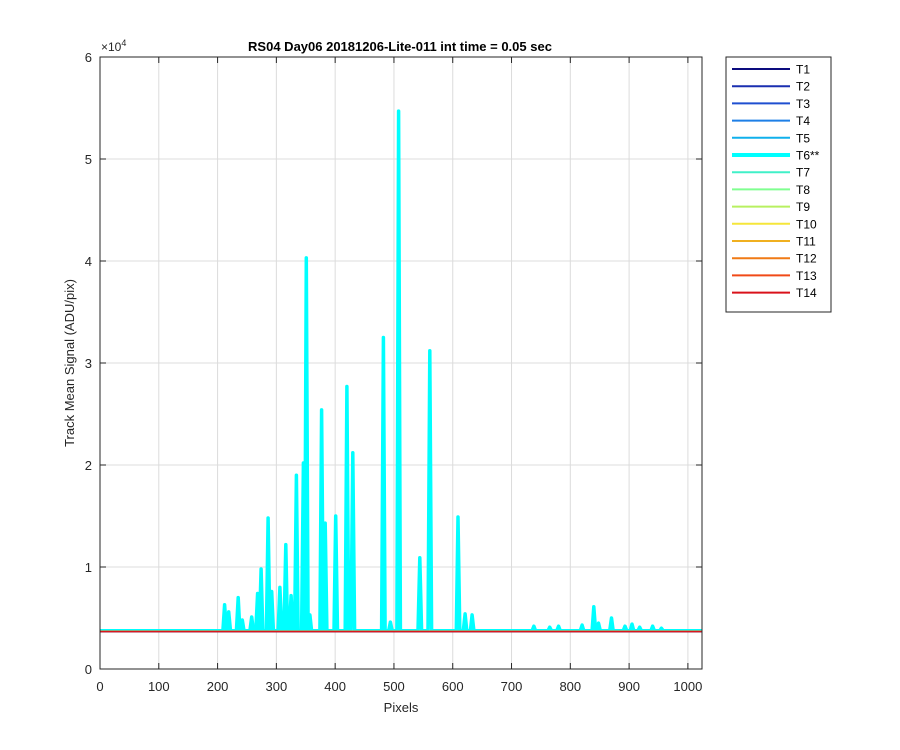 This screenshot has width=900, height=750. I want to click on y-exponent-label: ×10⁴, so click(113, 46).